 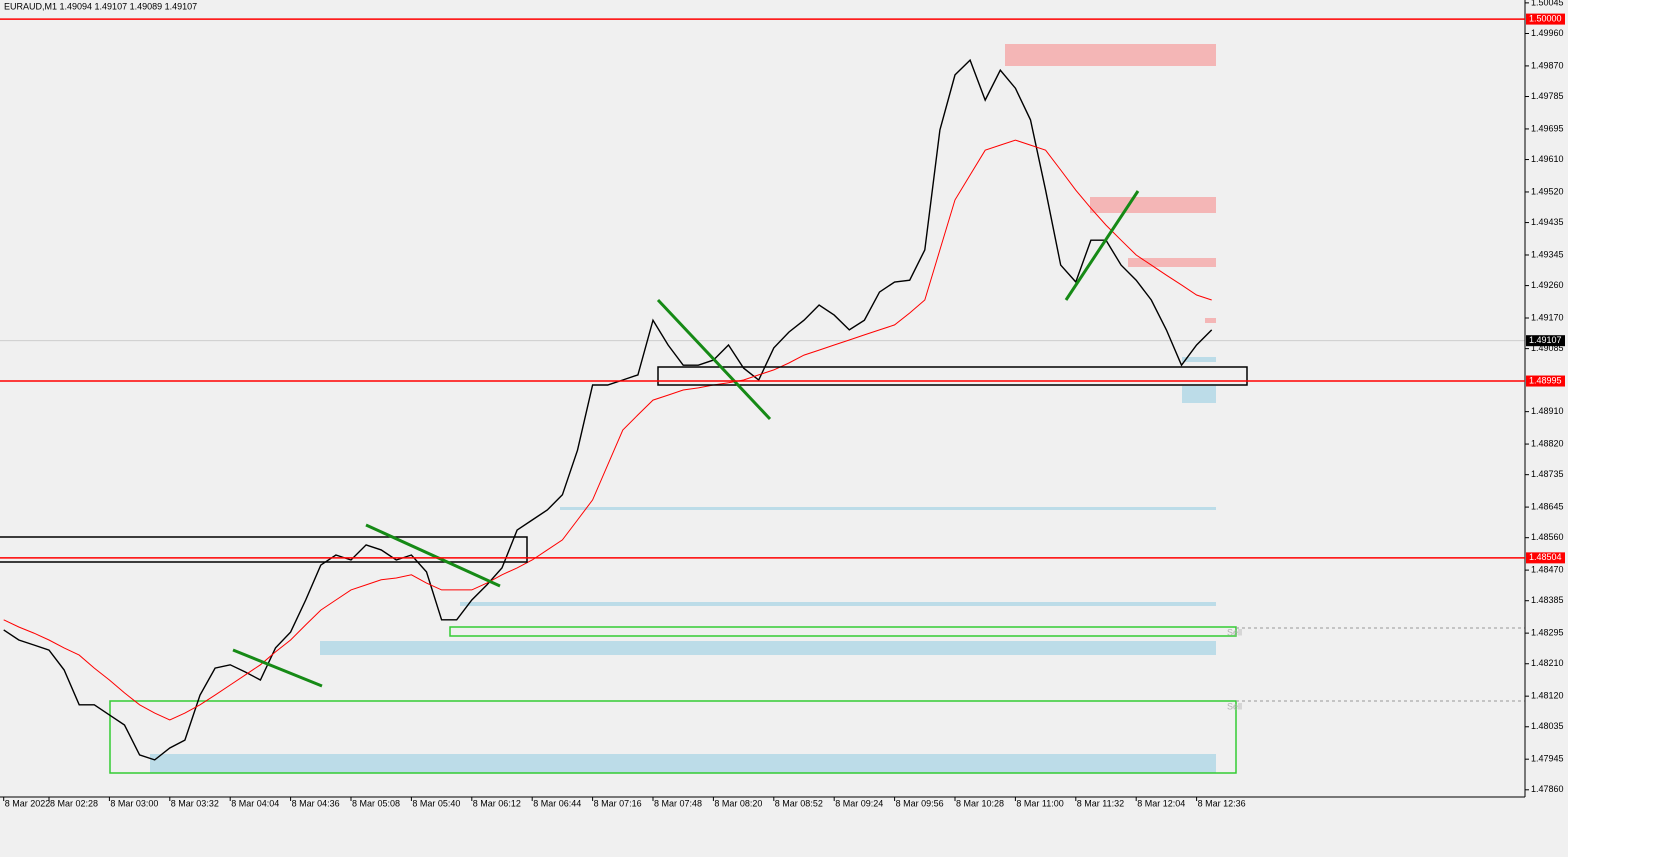 What do you see at coordinates (1547, 443) in the screenshot?
I see `y-tick-label: 1.48820` at bounding box center [1547, 443].